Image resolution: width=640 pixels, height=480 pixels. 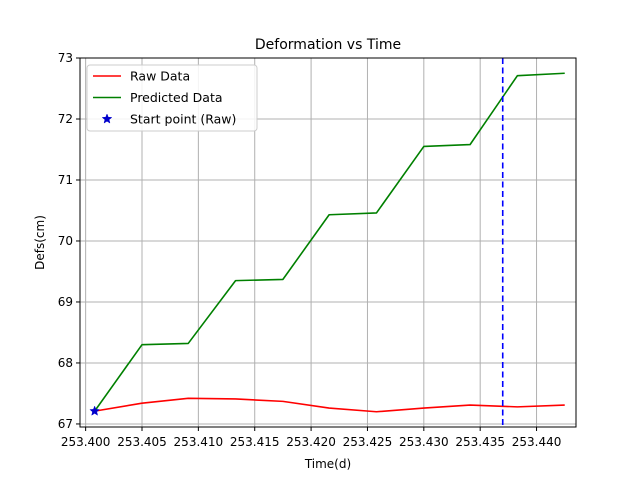 I want to click on legend-label: Raw Data, so click(x=160, y=76).